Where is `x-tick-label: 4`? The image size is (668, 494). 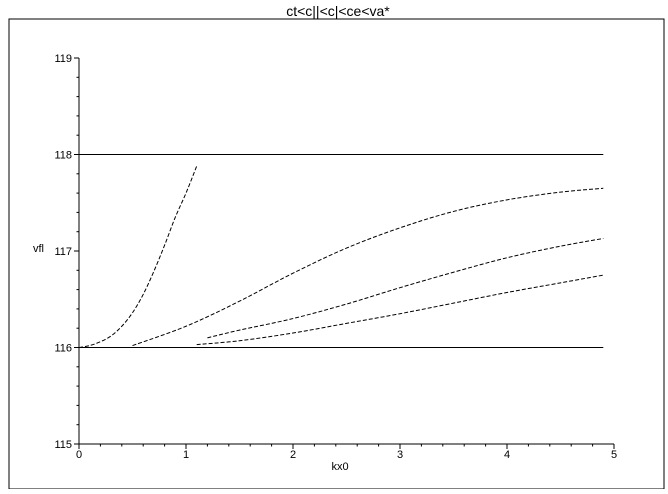 x-tick-label: 4 is located at coordinates (507, 455).